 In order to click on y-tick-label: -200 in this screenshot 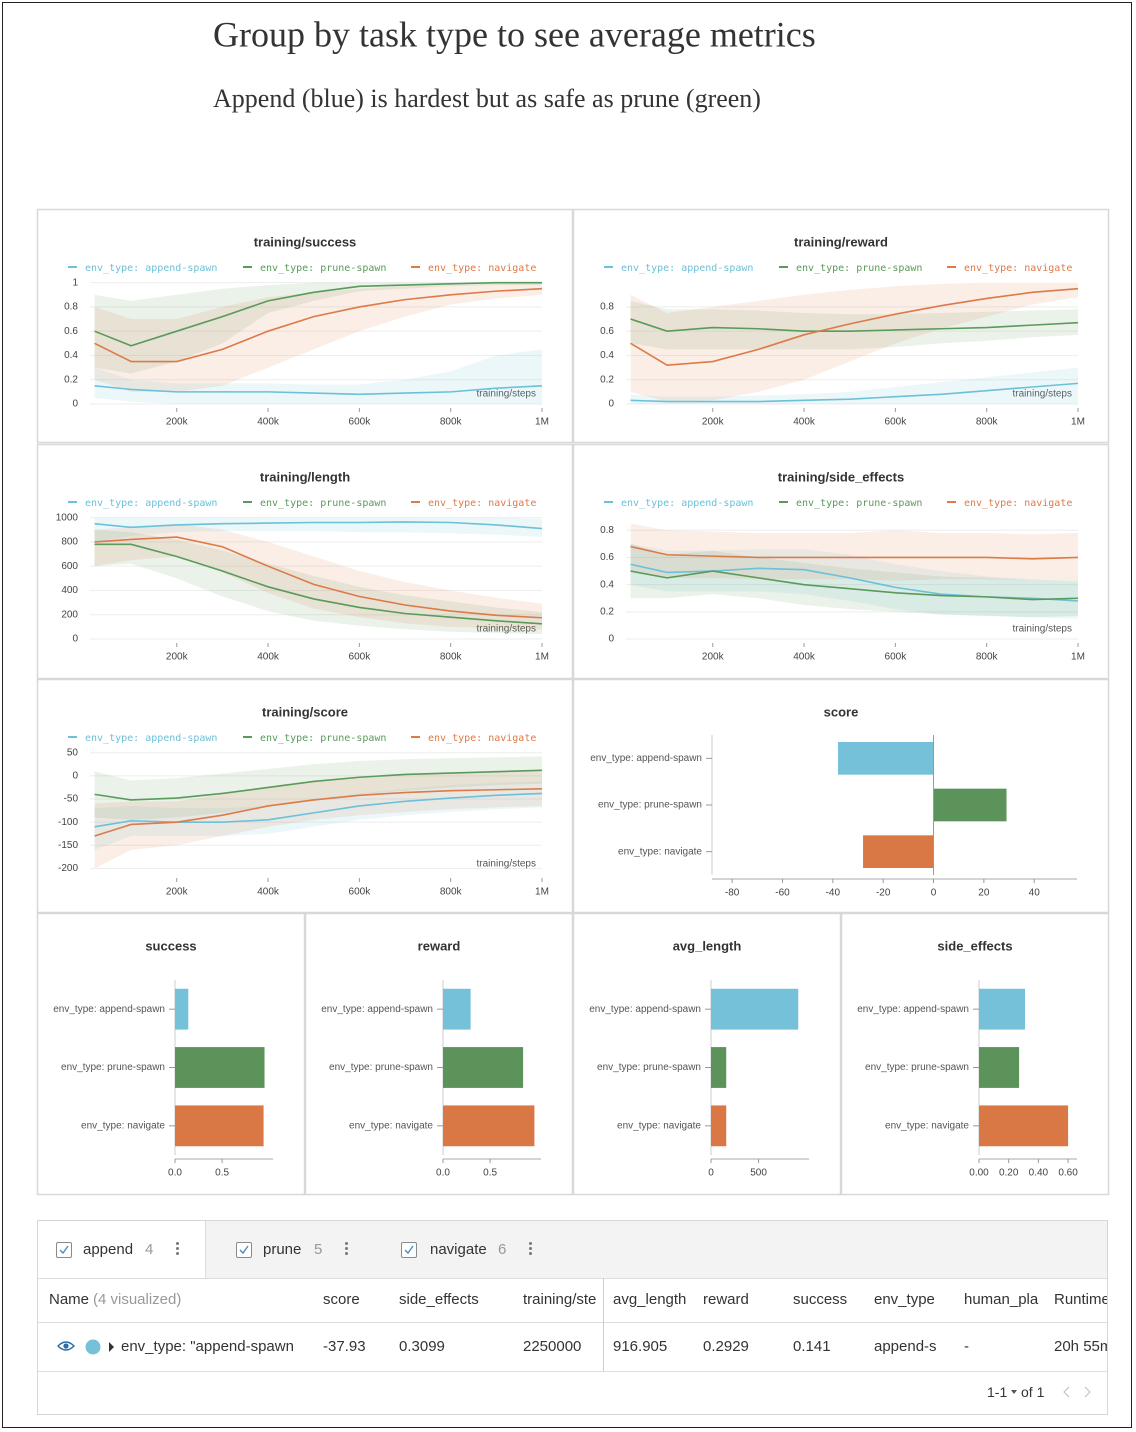, I will do `click(68, 868)`.